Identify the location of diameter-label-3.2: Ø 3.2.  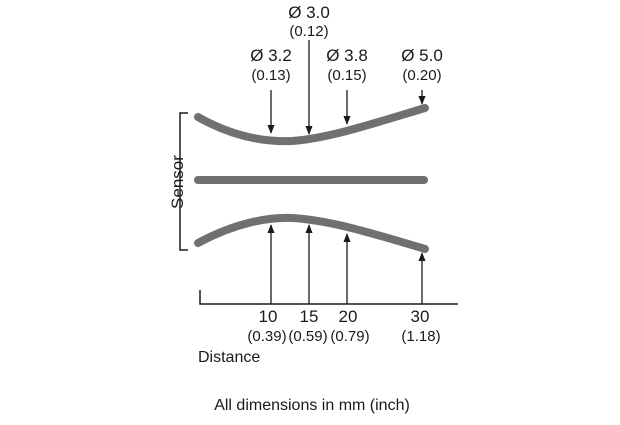
(271, 55).